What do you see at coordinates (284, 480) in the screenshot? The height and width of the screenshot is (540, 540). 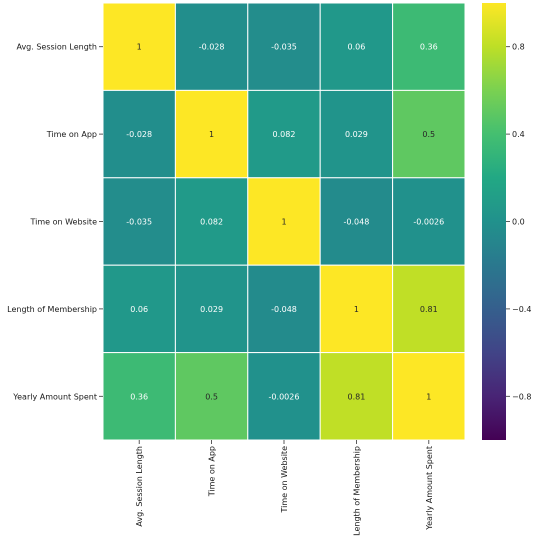 I see `x-tick-label: Time on Website` at bounding box center [284, 480].